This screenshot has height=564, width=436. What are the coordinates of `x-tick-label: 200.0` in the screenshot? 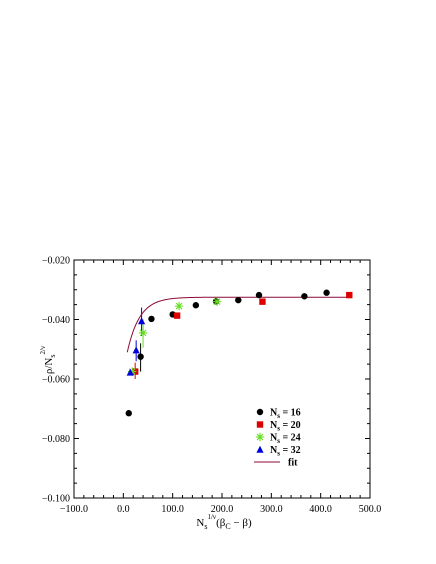 It's located at (222, 509).